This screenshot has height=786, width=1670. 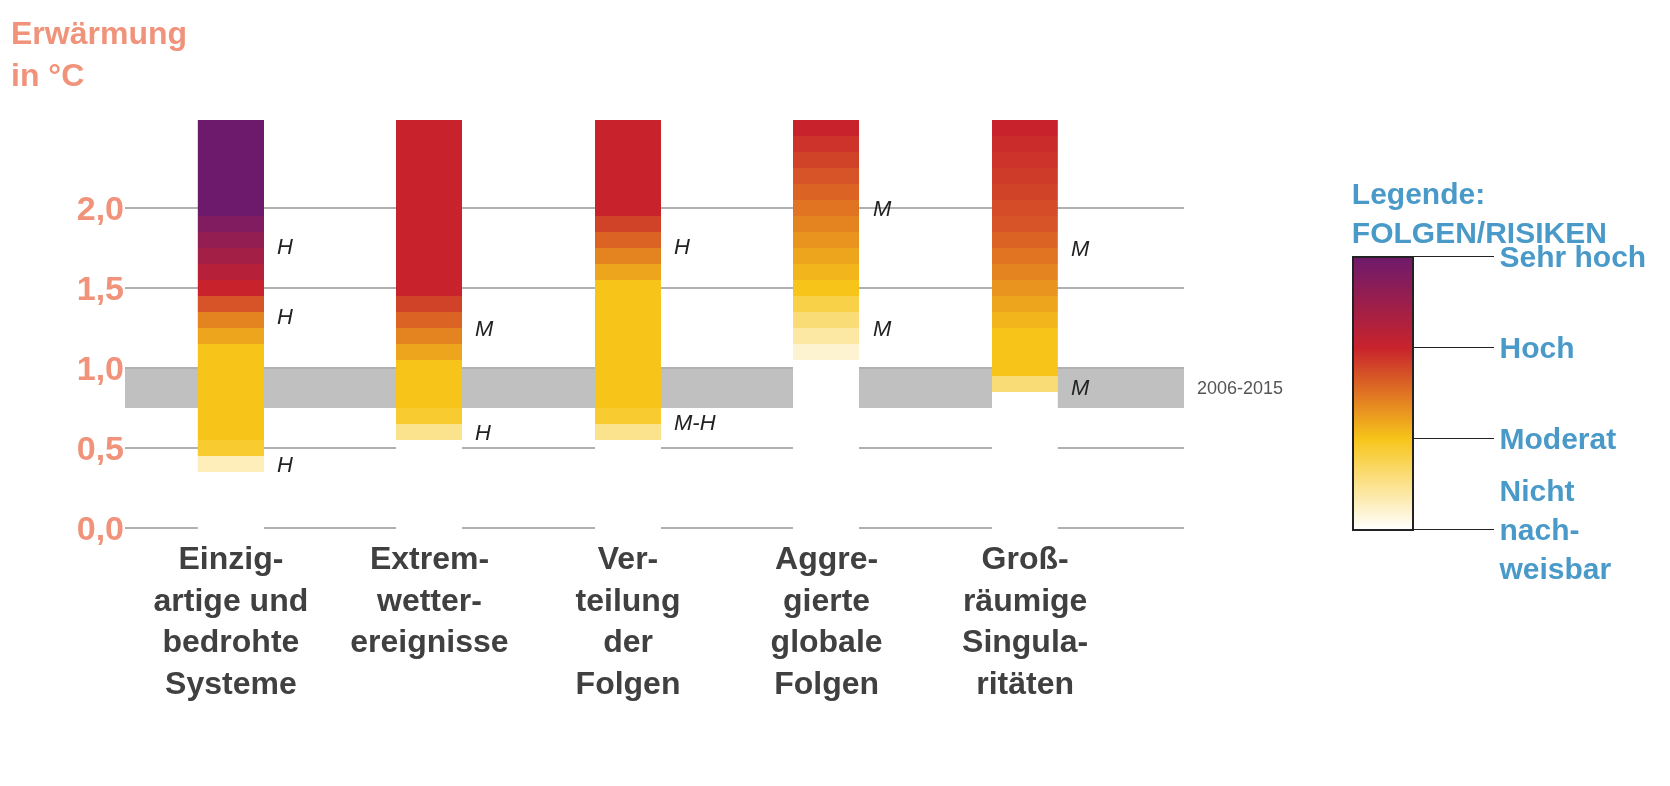 What do you see at coordinates (429, 600) in the screenshot?
I see `x-tick-label: Extrem- wetter- ereignisse` at bounding box center [429, 600].